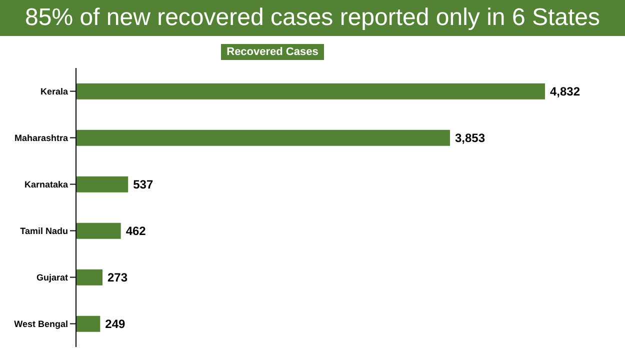 This screenshot has width=625, height=351. I want to click on y-tick-label: West Bengal, so click(41, 323).